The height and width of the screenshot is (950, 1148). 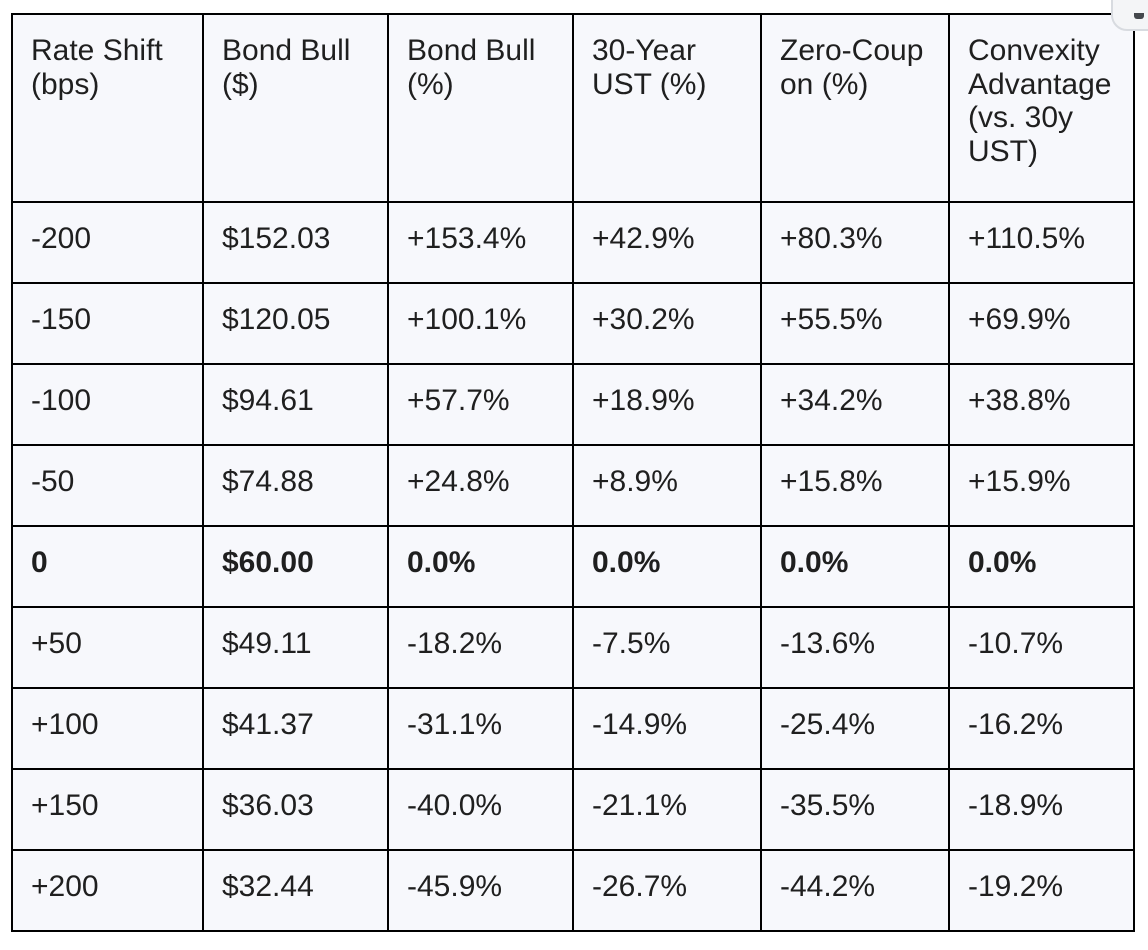 What do you see at coordinates (1041, 728) in the screenshot?
I see `table-cell: -16.2%` at bounding box center [1041, 728].